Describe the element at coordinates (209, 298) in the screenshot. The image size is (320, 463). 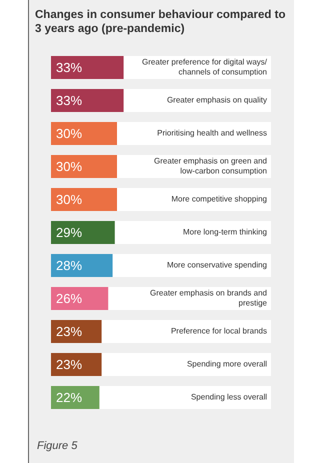
I see `y-tick-label: Greater emphasis on brands and prestige` at that location.